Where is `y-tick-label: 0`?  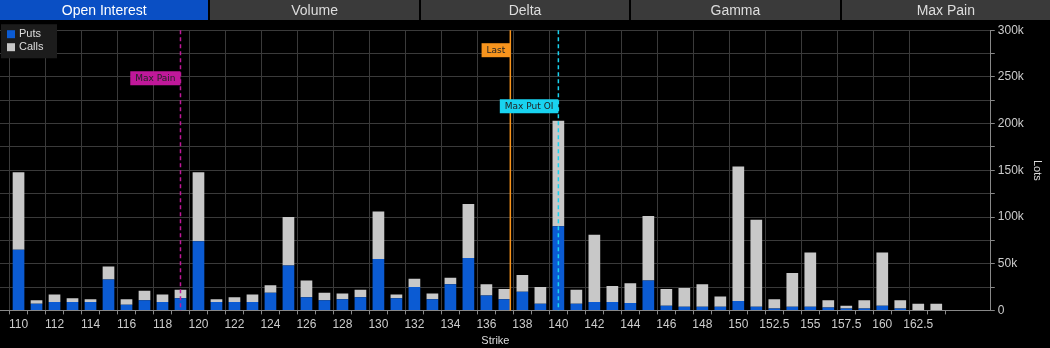
y-tick-label: 0 is located at coordinates (1001, 309).